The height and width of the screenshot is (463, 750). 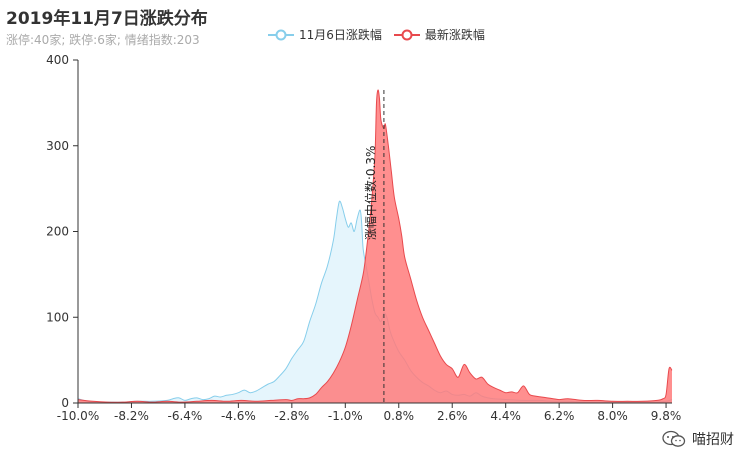 What do you see at coordinates (674, 438) in the screenshot?
I see `wechat-icon` at bounding box center [674, 438].